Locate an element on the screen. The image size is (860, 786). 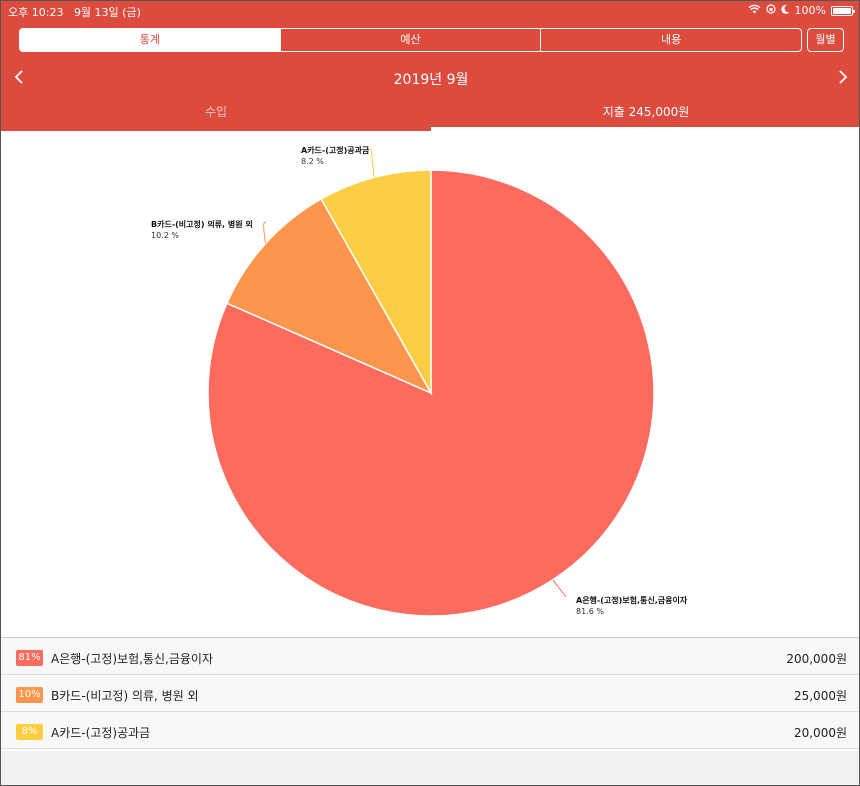
slice-percent-label: 8.2 % is located at coordinates (312, 161).